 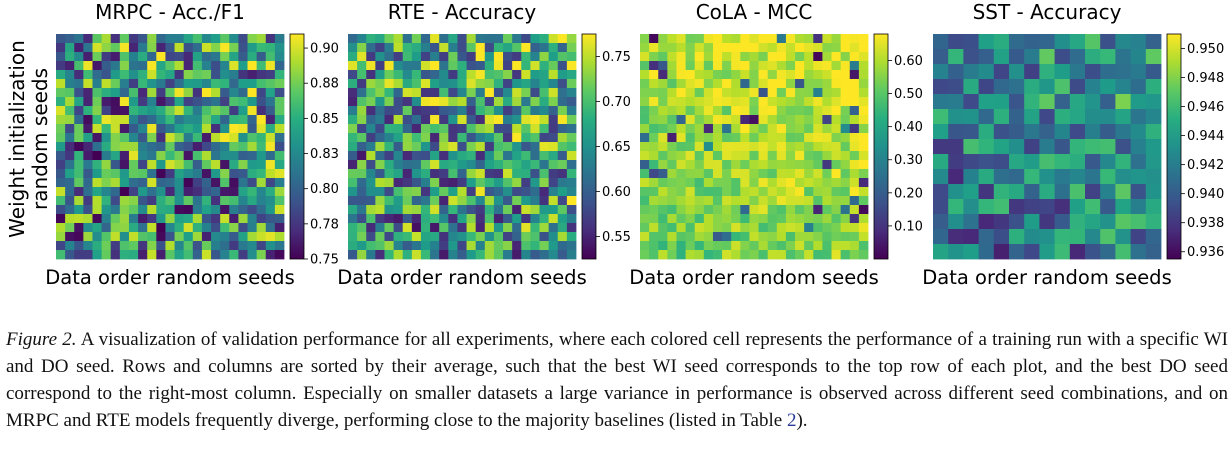 I want to click on colorbar-tick-label: 0.75, so click(x=616, y=57).